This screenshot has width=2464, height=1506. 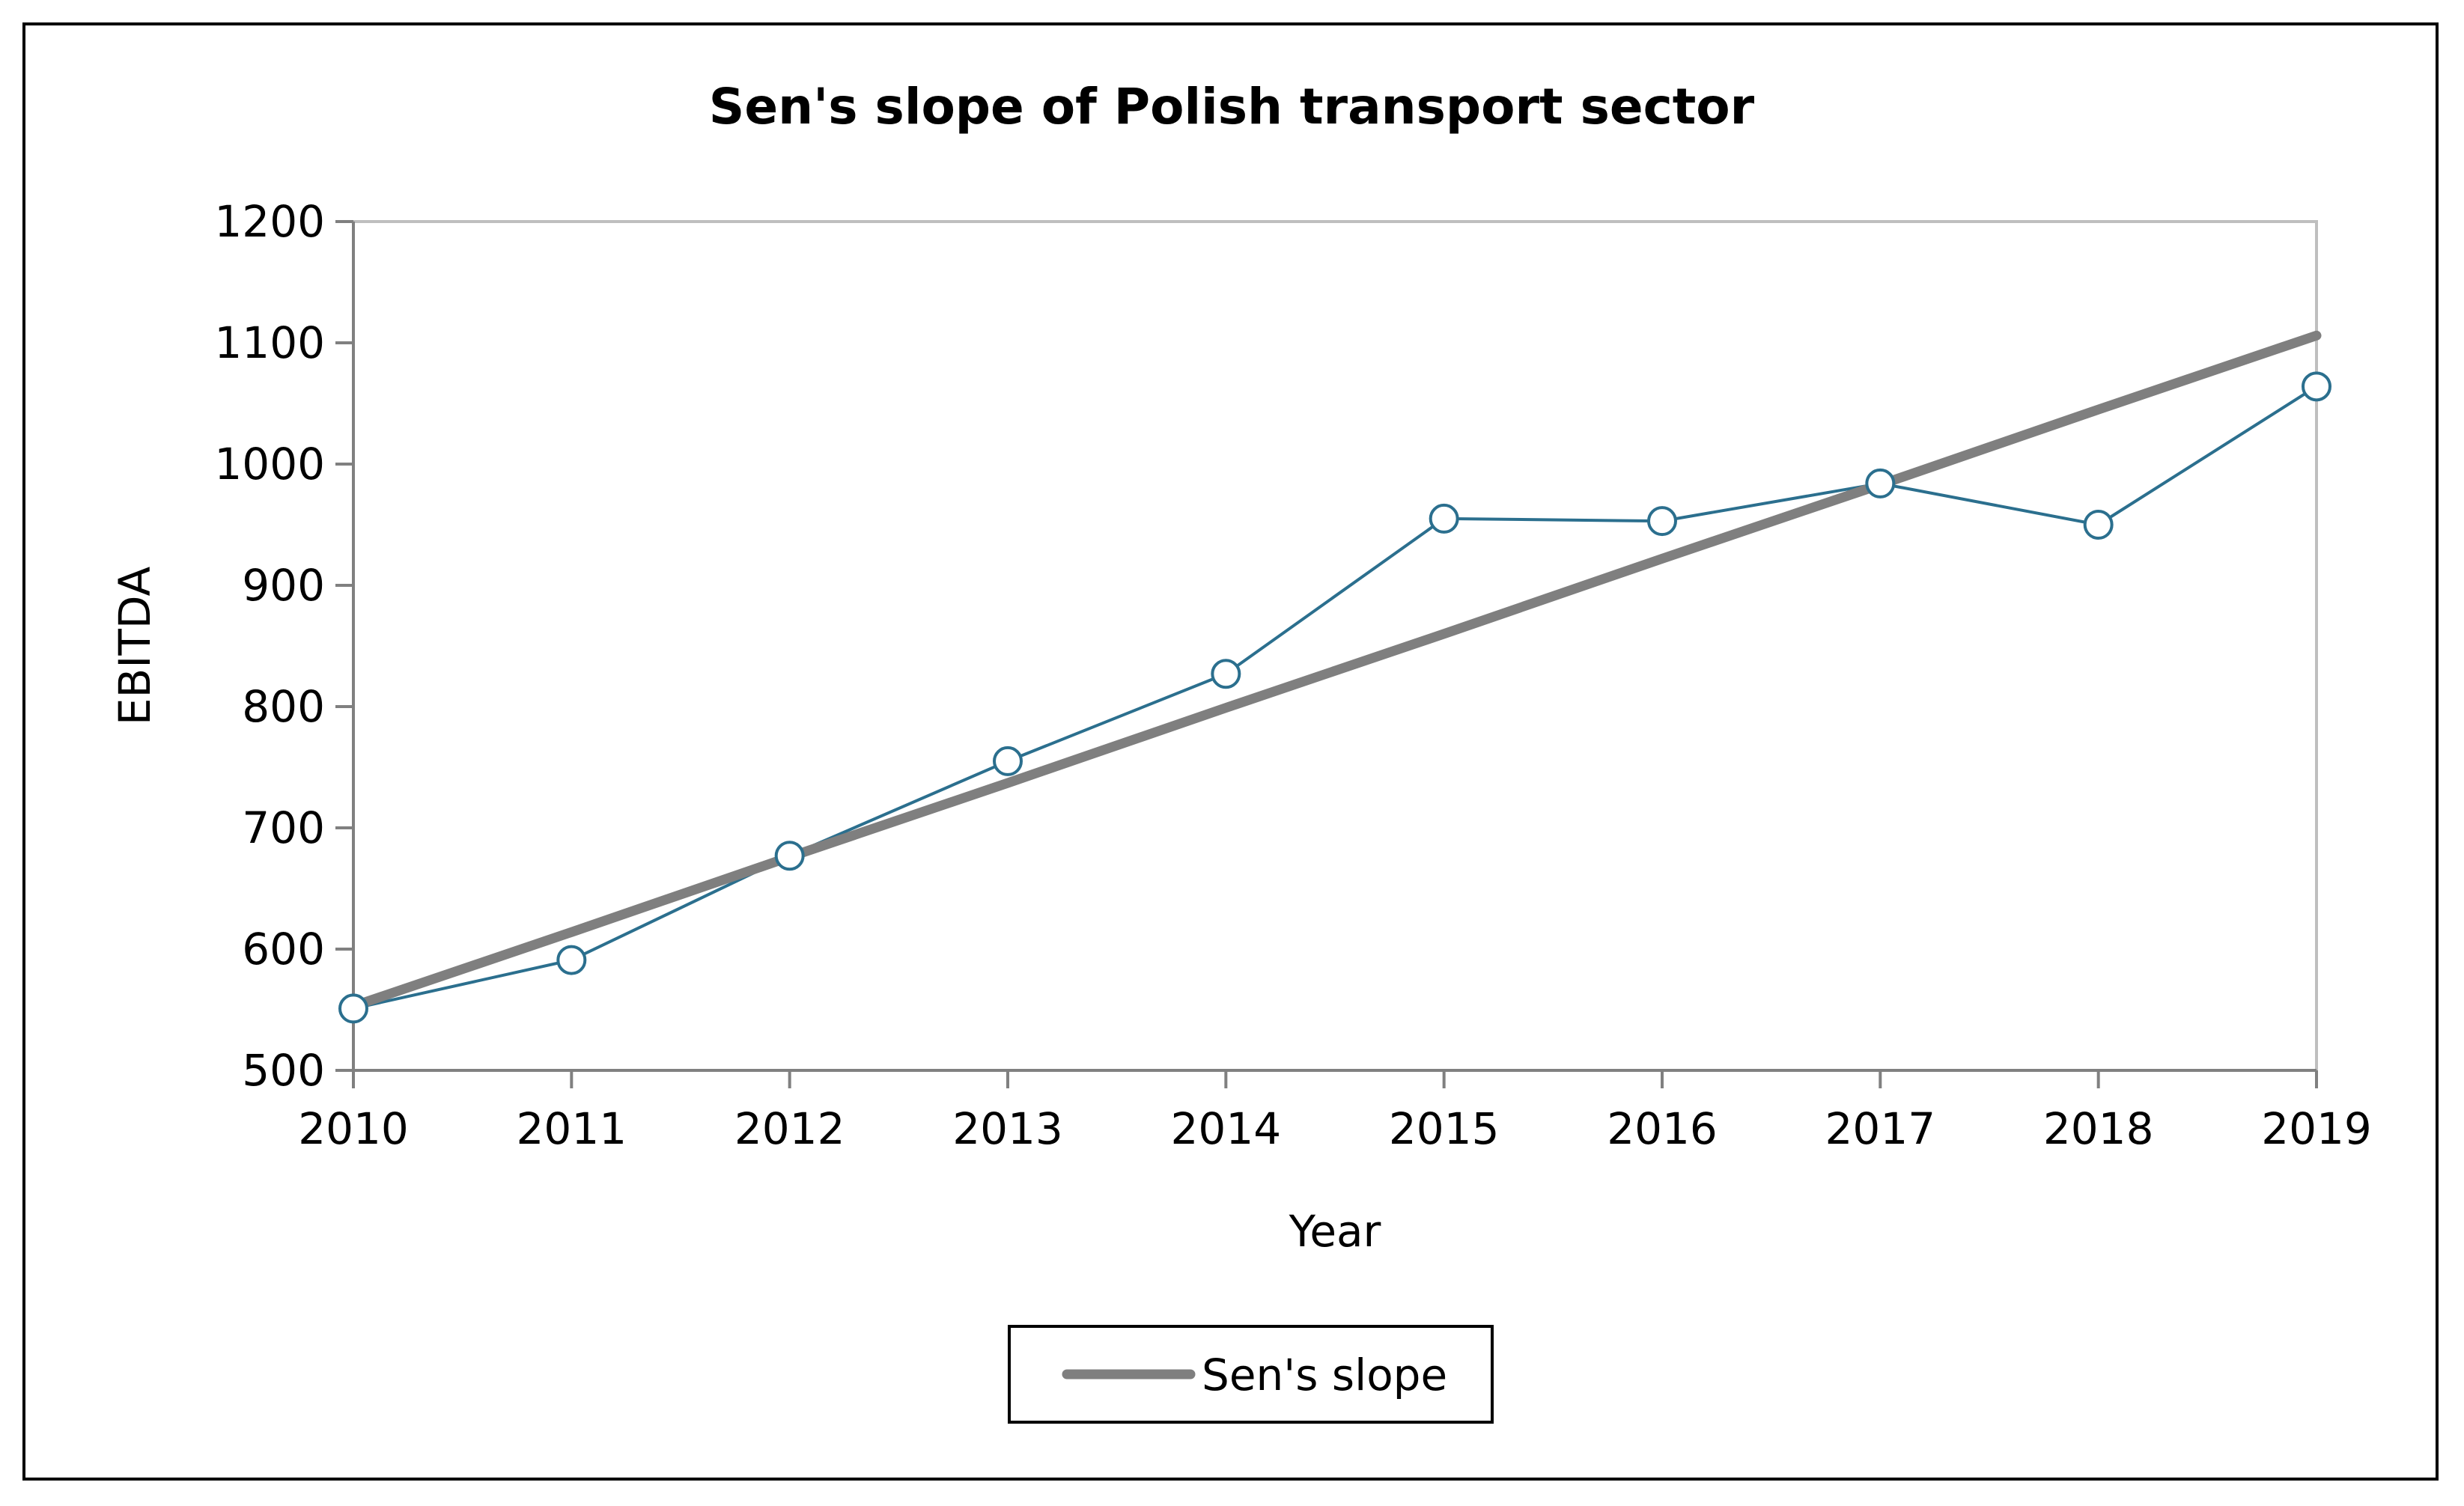 What do you see at coordinates (1444, 1128) in the screenshot?
I see `x-tick-label: 2015` at bounding box center [1444, 1128].